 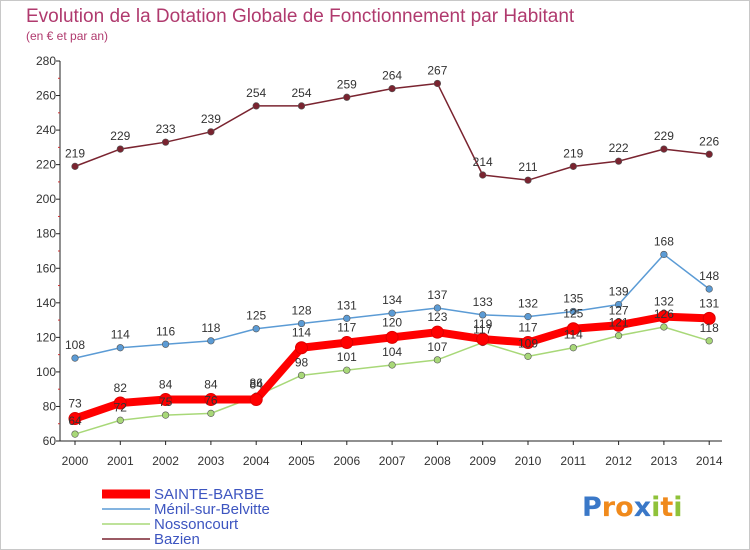 What do you see at coordinates (165, 331) in the screenshot?
I see `data-label-m-nil-sur-belvitte: 116` at bounding box center [165, 331].